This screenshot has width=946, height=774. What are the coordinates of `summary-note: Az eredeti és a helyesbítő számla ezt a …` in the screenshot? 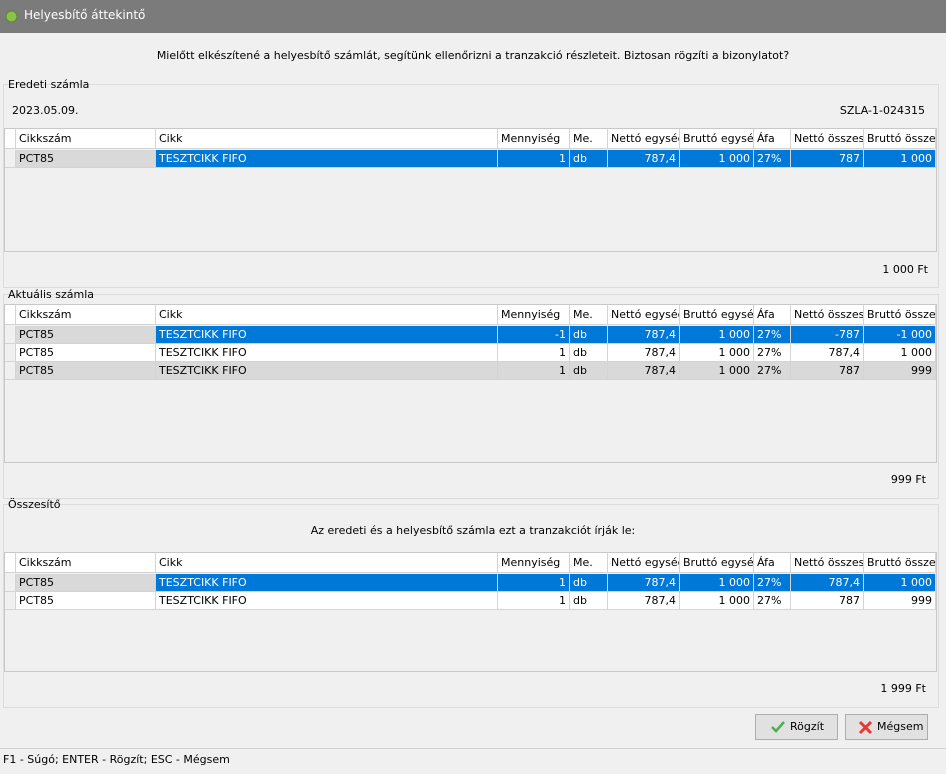 It's located at (473, 530).